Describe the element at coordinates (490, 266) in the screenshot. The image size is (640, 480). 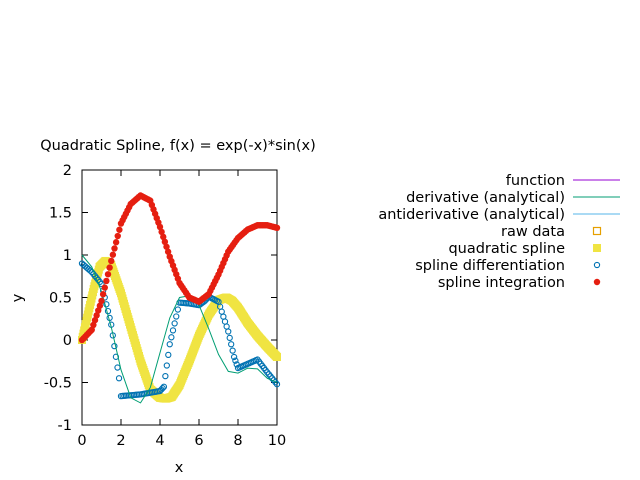
I see `legend-label: spline differentiation` at that location.